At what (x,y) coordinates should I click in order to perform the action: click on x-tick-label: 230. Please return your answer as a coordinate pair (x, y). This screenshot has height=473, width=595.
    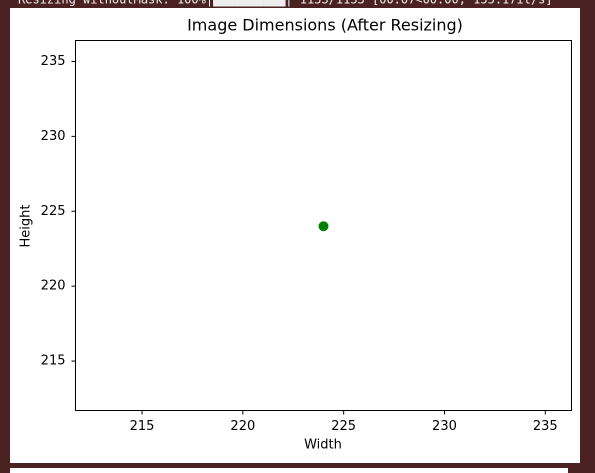
    Looking at the image, I should click on (444, 426).